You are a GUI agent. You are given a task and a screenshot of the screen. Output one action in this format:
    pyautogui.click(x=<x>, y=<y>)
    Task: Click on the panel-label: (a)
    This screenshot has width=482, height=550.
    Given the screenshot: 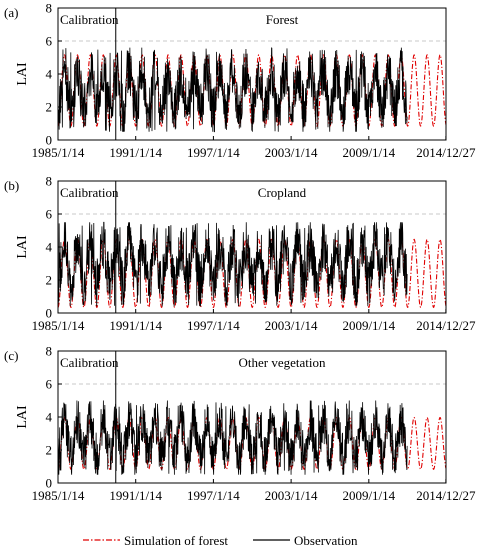 What is the action you would take?
    pyautogui.click(x=11, y=12)
    